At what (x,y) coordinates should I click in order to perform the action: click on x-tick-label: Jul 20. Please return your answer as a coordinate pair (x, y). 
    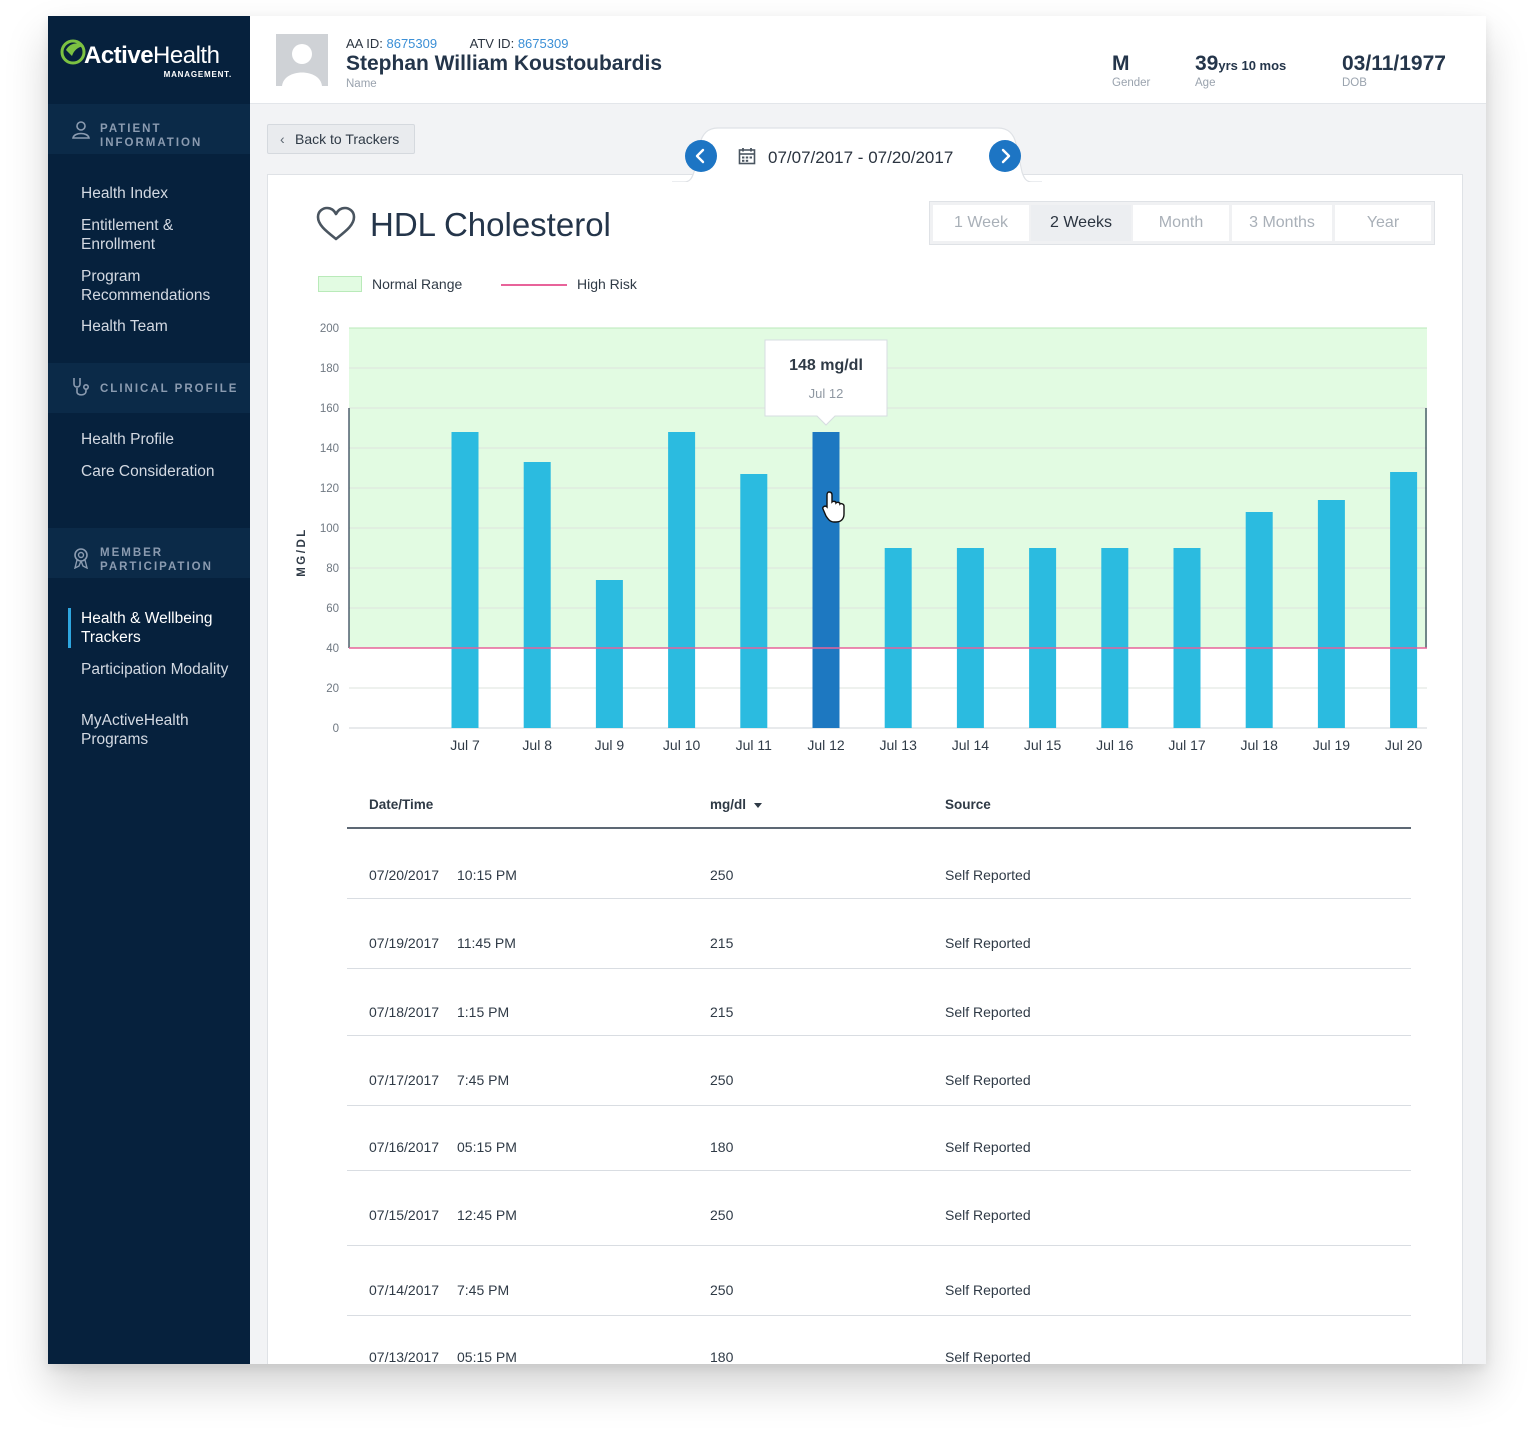
    Looking at the image, I should click on (1404, 745).